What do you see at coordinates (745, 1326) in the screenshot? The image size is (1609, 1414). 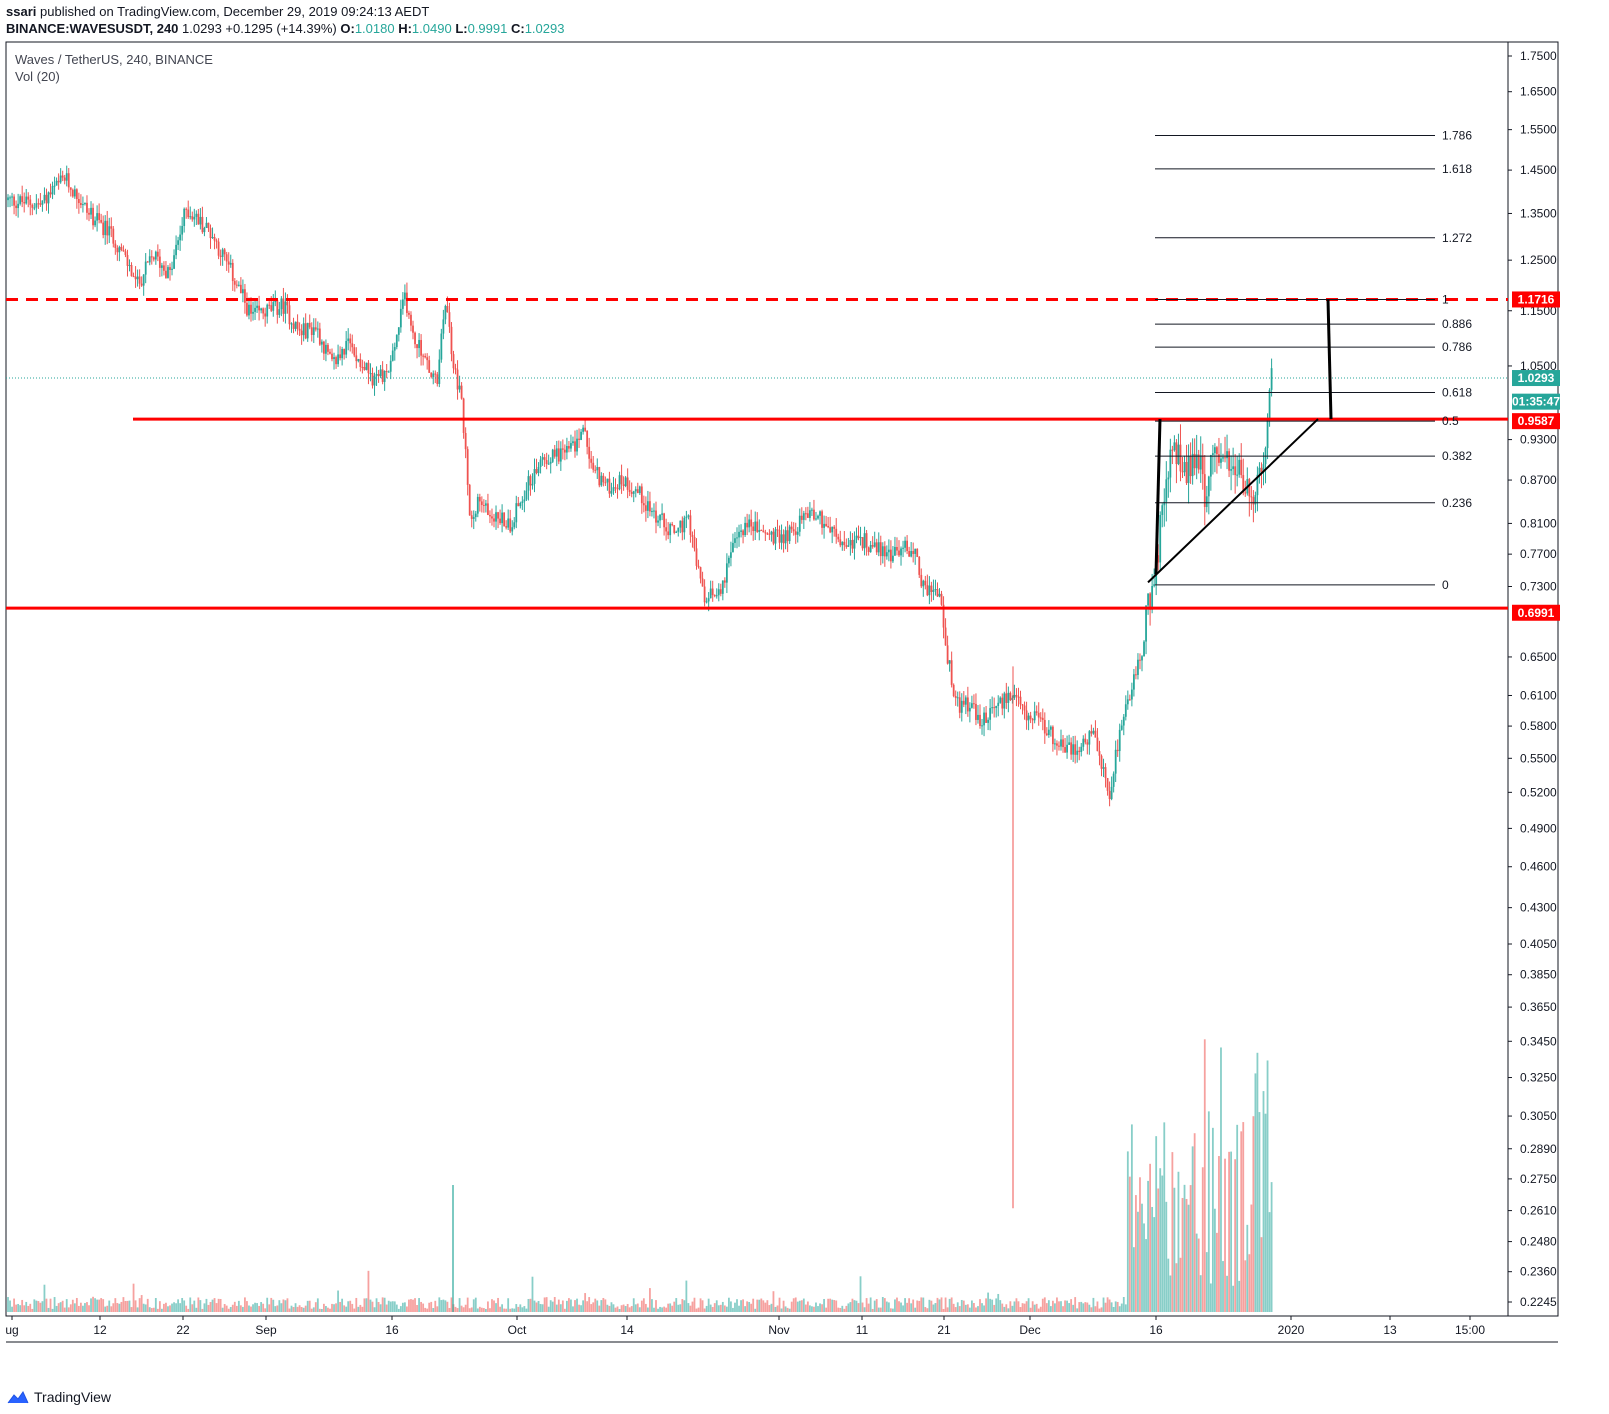 I see `time-axis: ug 12 22 Sep 16 Oct 14 Nov 11 21 Dec 16 2020 13 15:00` at bounding box center [745, 1326].